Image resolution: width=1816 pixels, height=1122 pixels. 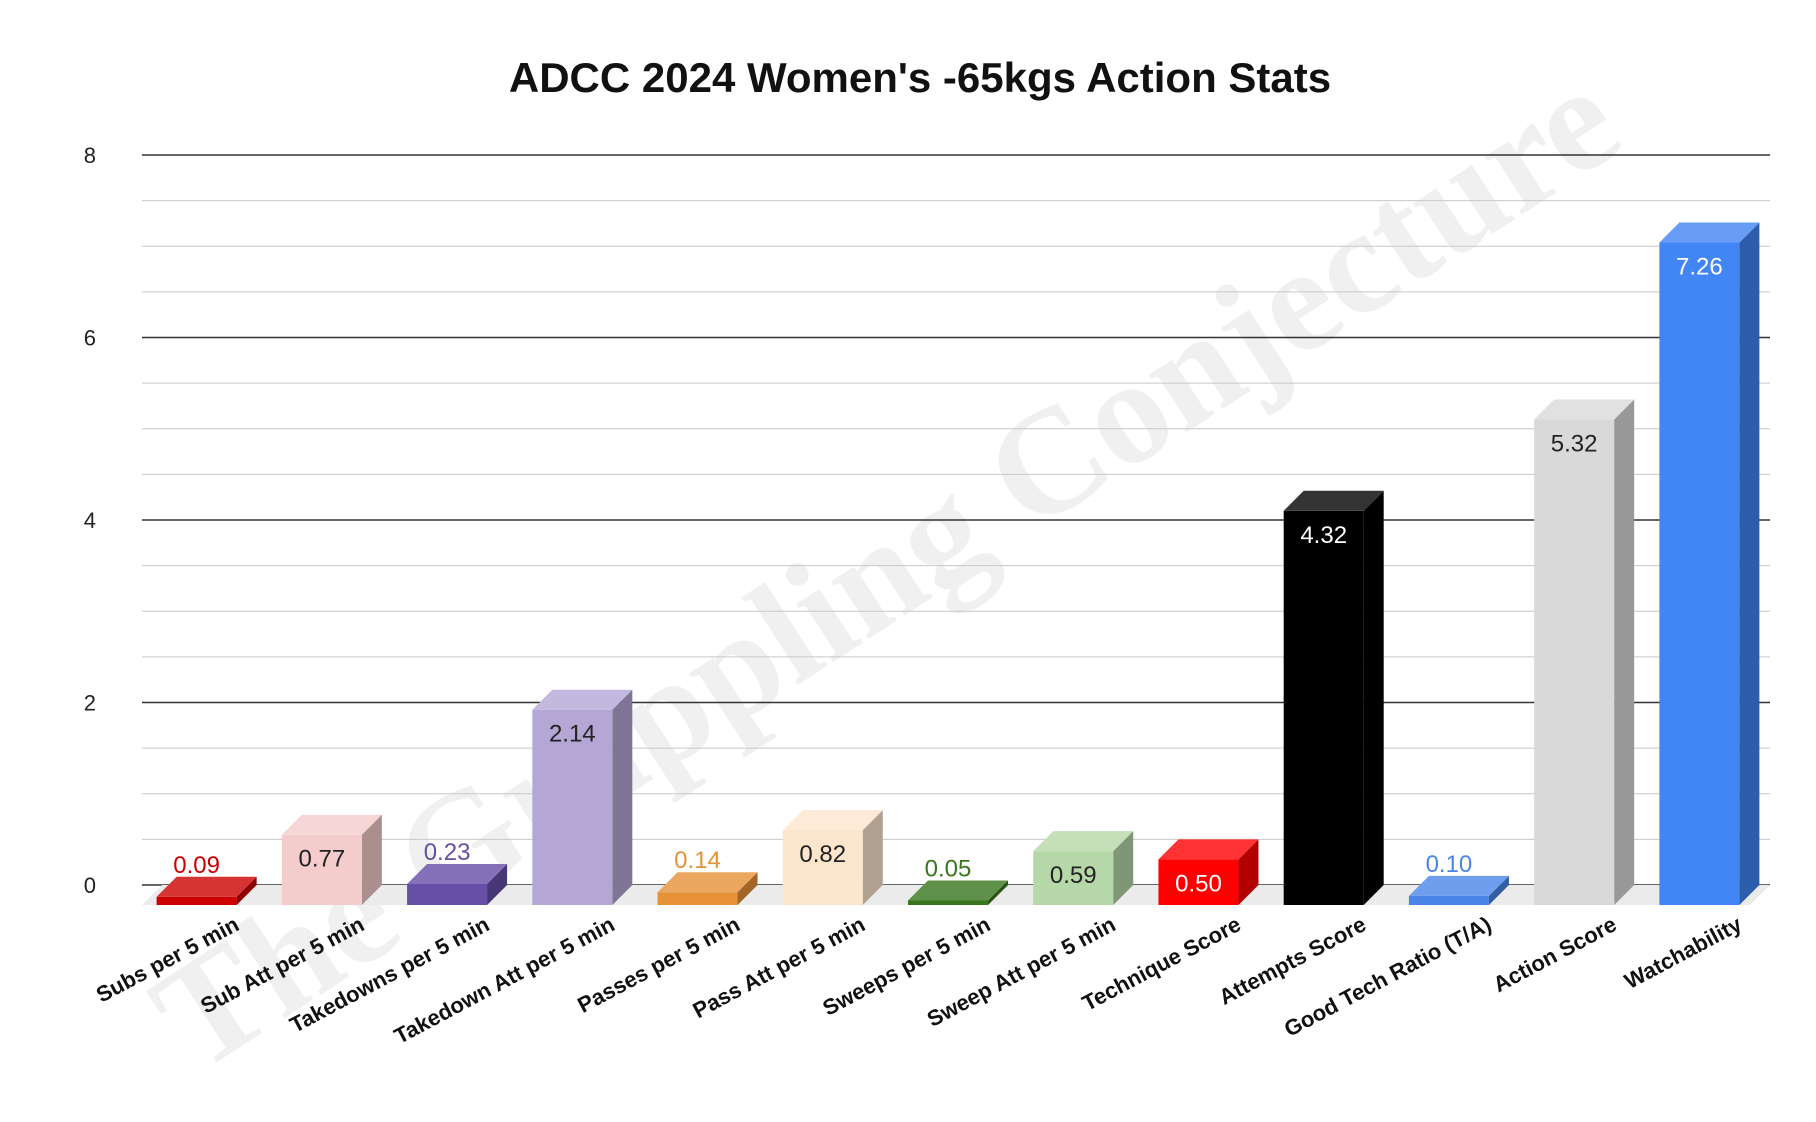 What do you see at coordinates (321, 859) in the screenshot?
I see `data-label: 0.77` at bounding box center [321, 859].